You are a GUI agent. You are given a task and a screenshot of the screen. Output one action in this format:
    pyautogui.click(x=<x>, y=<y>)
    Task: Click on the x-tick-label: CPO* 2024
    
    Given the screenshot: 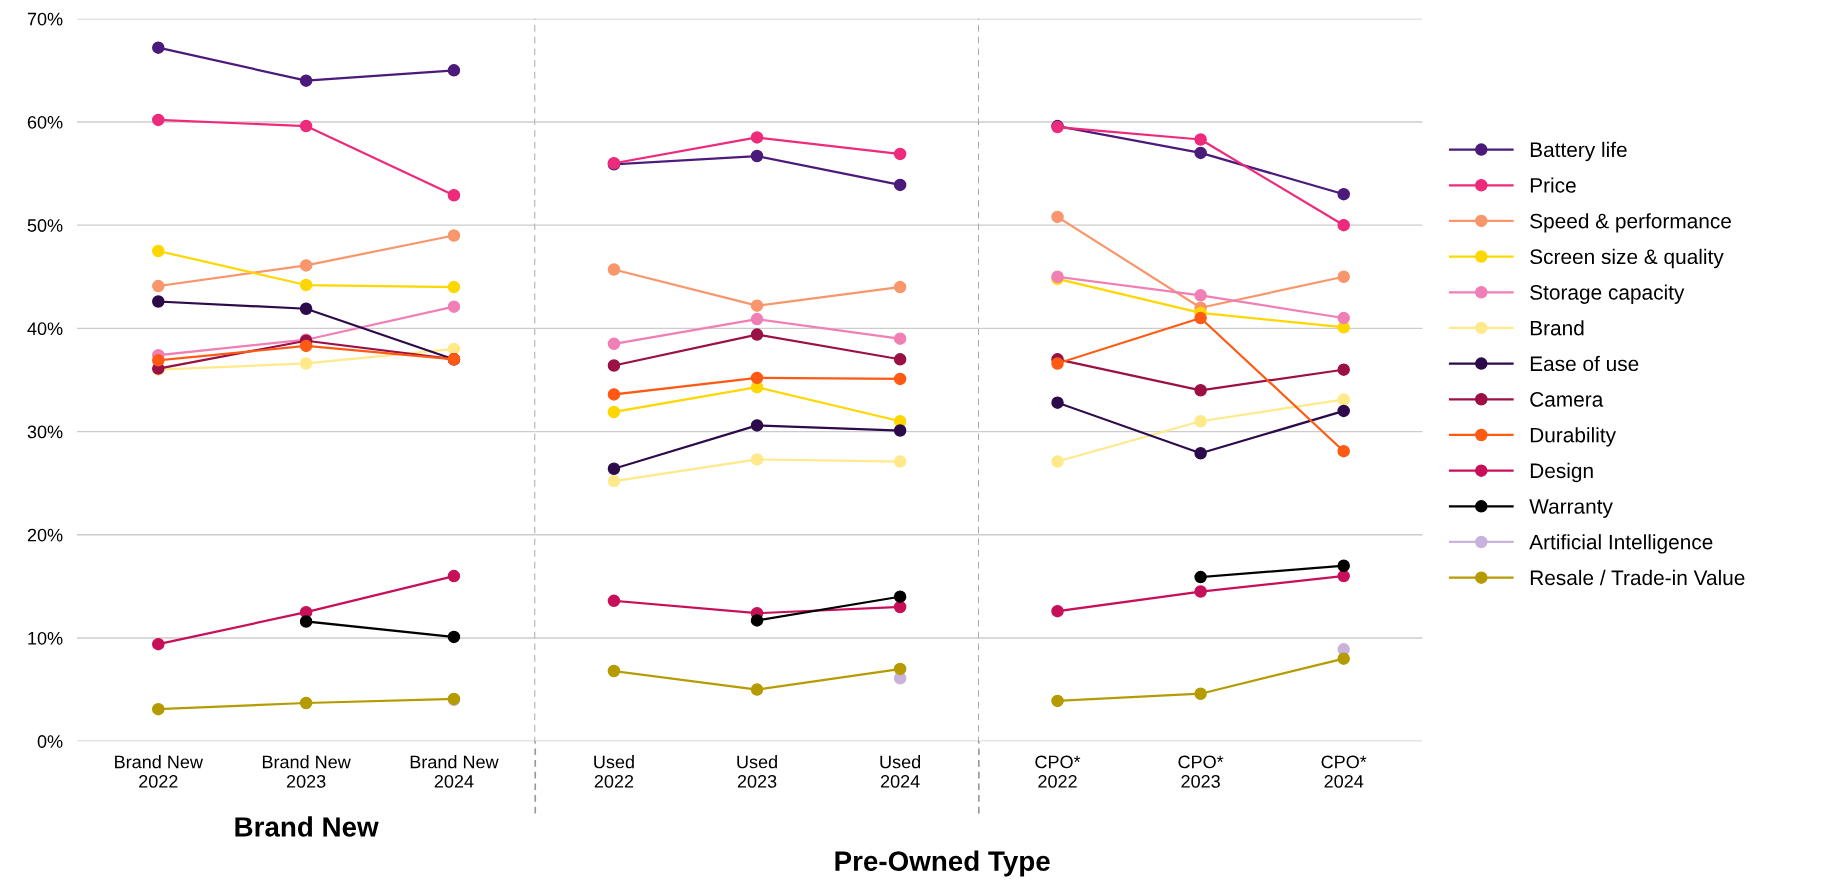 What is the action you would take?
    pyautogui.click(x=1344, y=771)
    